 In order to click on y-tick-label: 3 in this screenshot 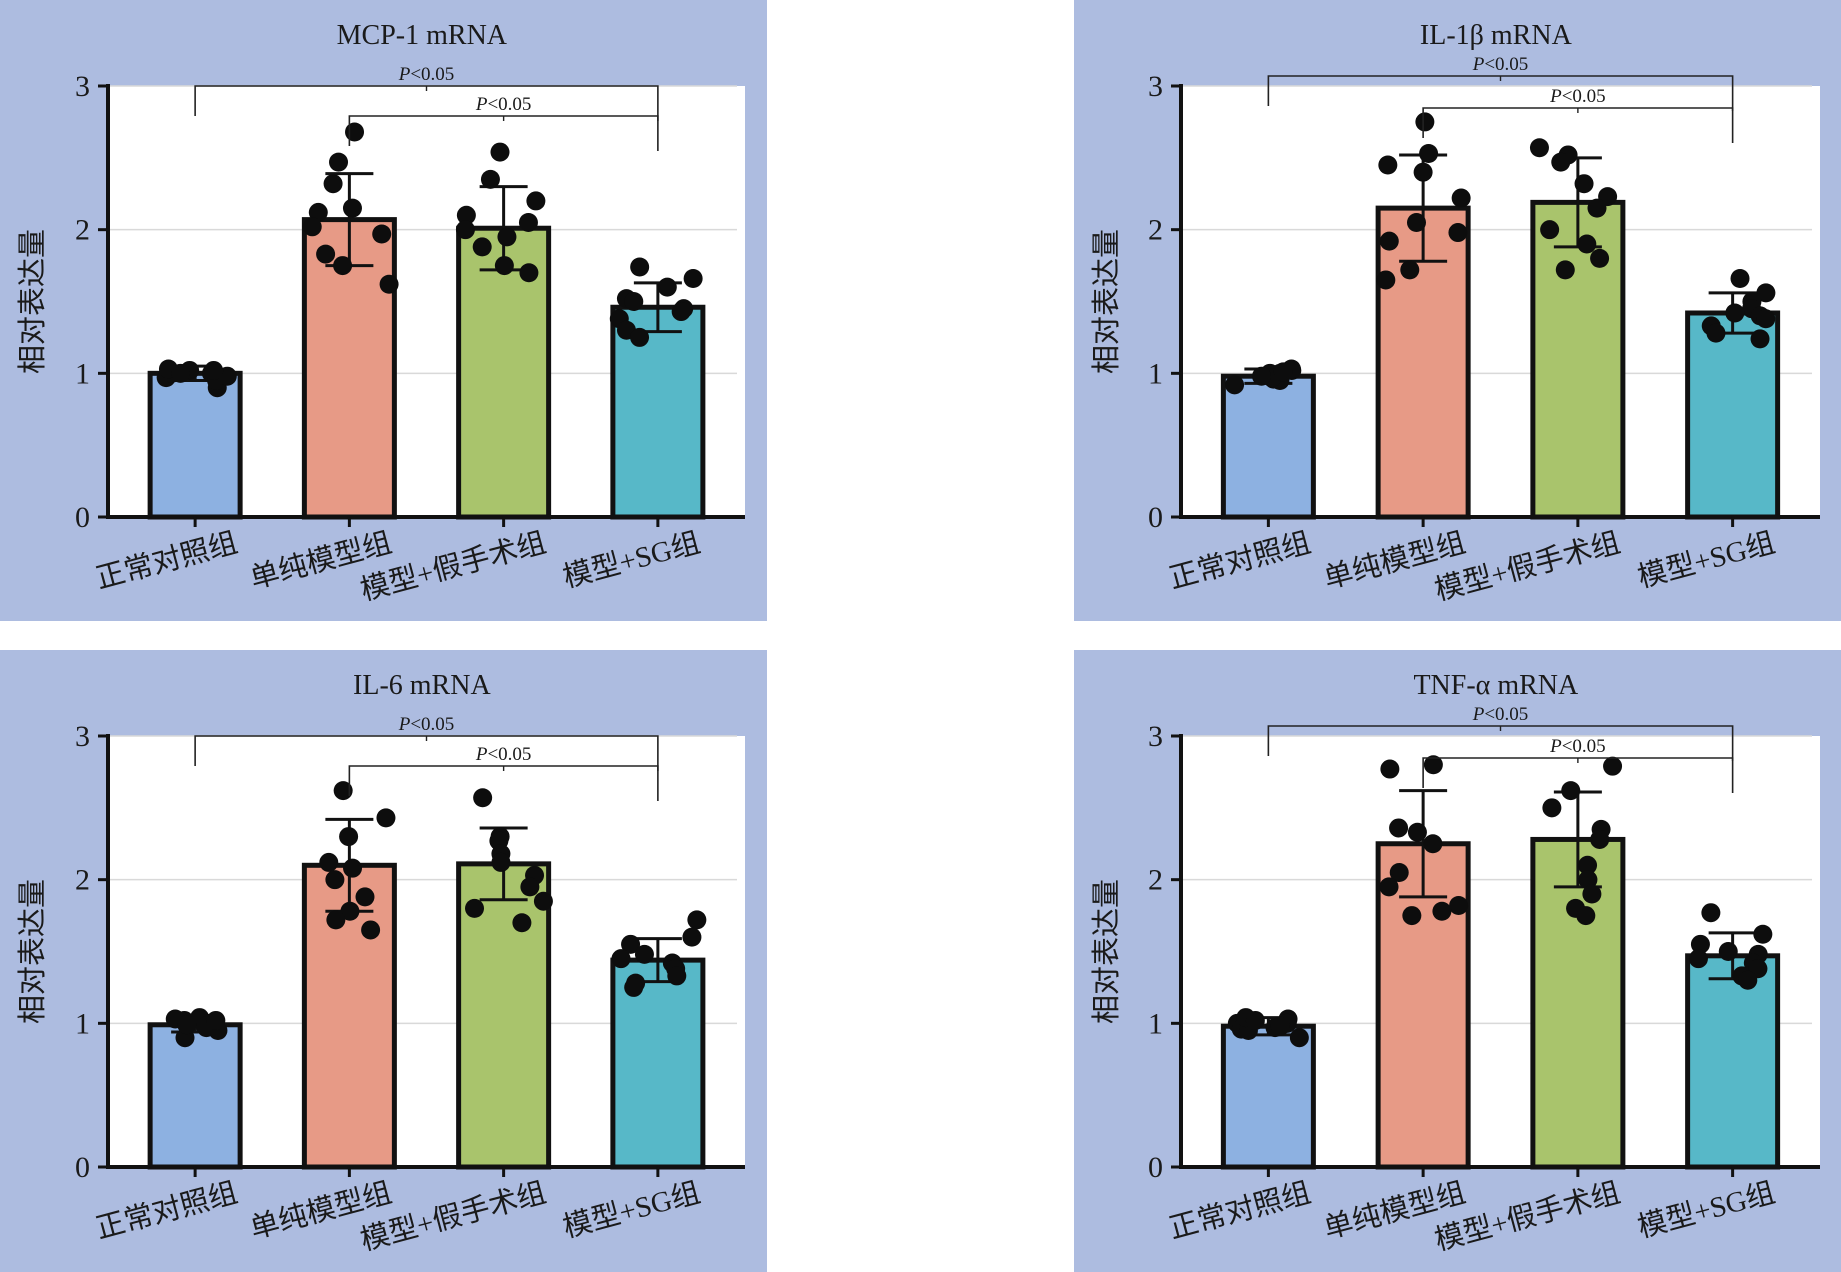, I will do `click(1155, 736)`.